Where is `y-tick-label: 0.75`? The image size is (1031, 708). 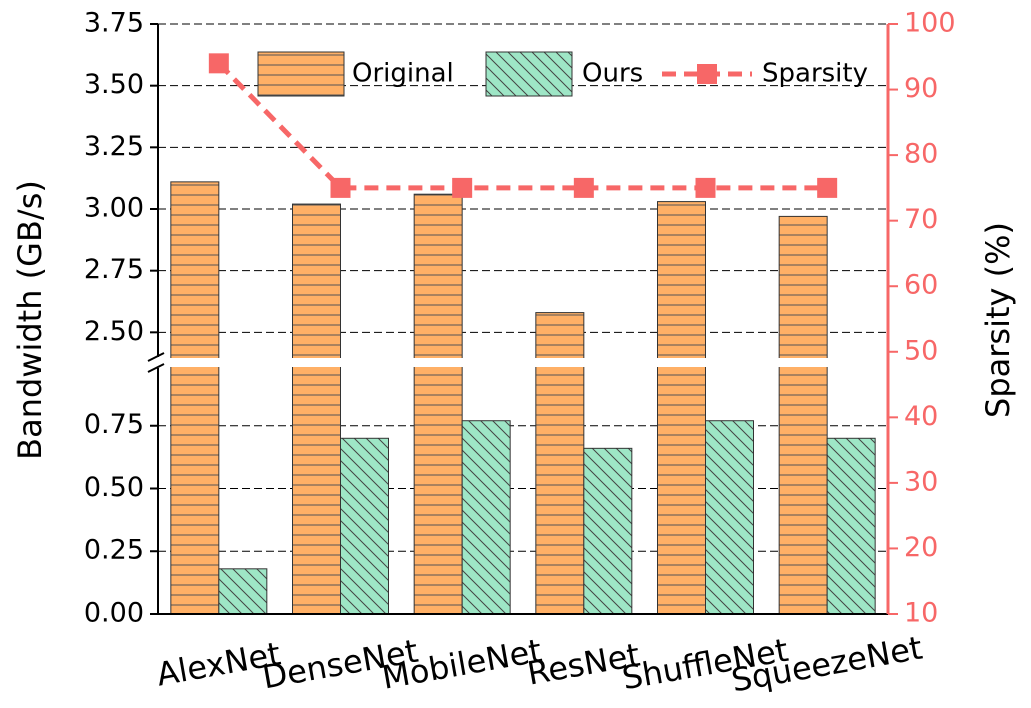
y-tick-label: 0.75 is located at coordinates (114, 424).